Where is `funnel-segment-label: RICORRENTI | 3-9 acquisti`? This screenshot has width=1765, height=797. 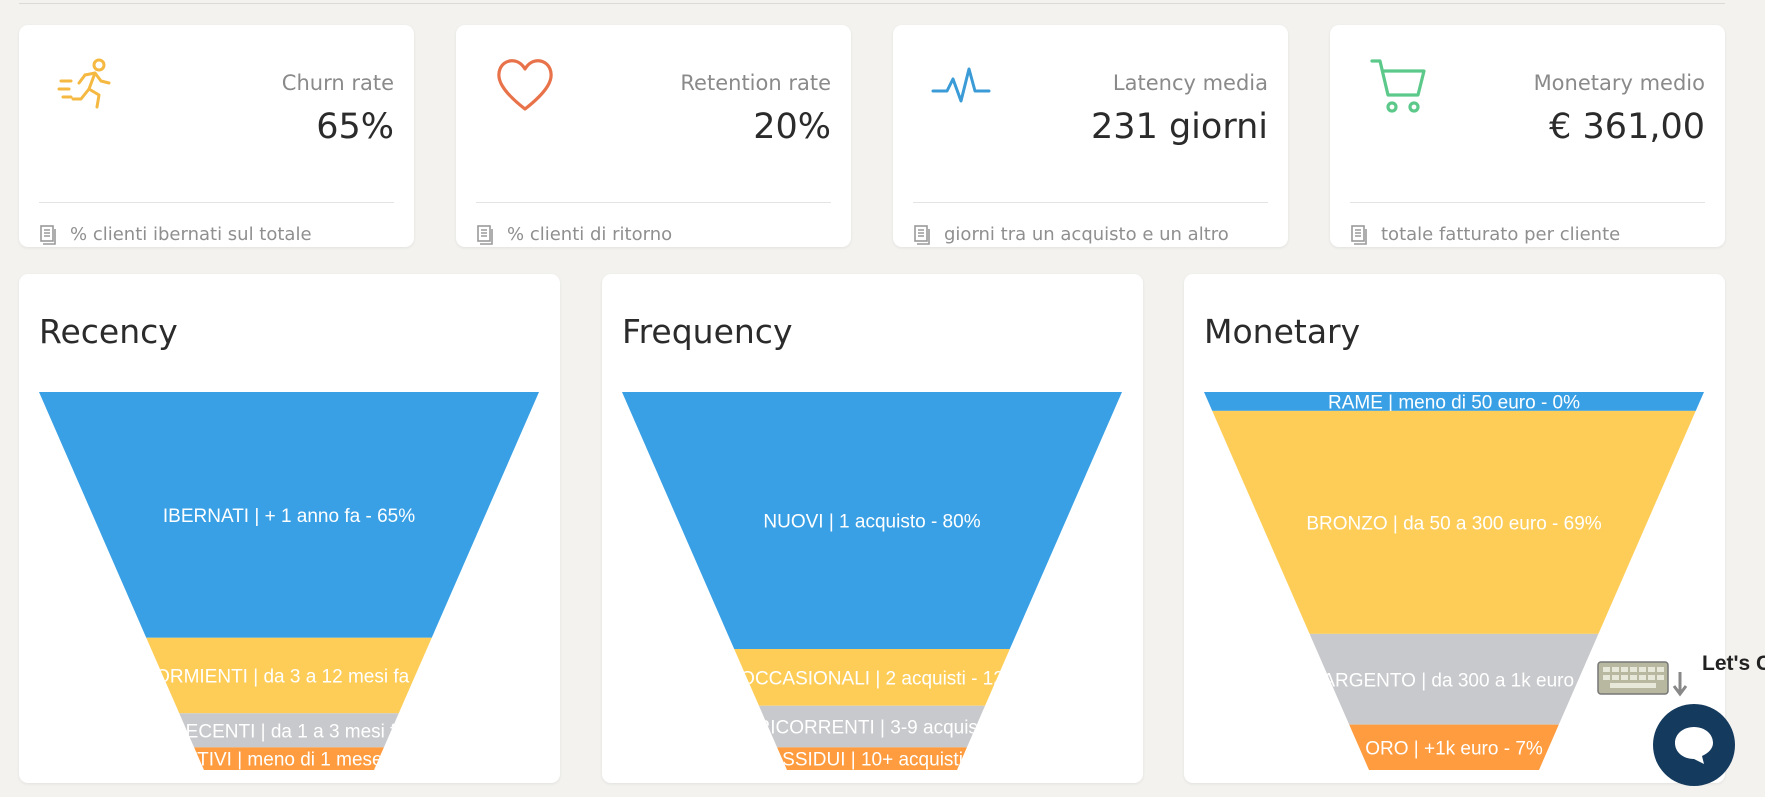 funnel-segment-label: RICORRENTI | 3-9 acquisti is located at coordinates (872, 728).